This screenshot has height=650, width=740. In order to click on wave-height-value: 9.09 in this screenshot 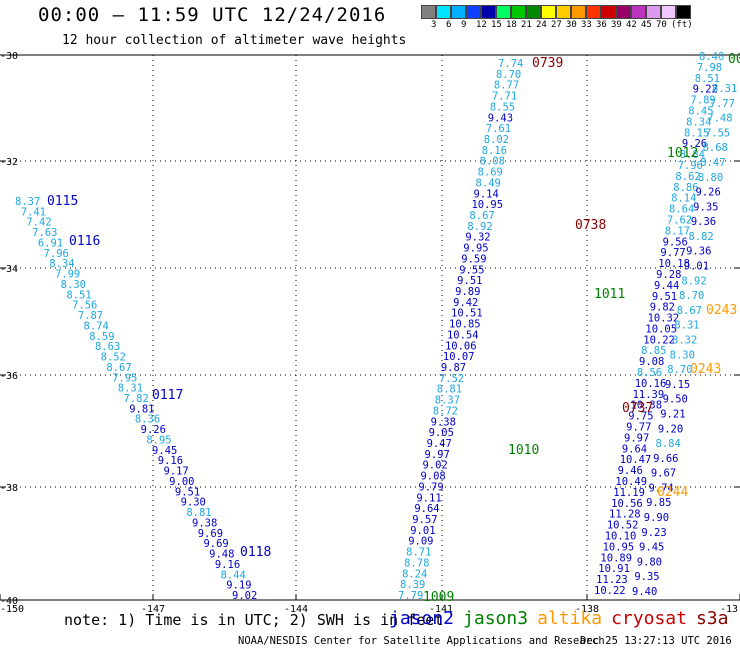, I will do `click(420, 542)`.